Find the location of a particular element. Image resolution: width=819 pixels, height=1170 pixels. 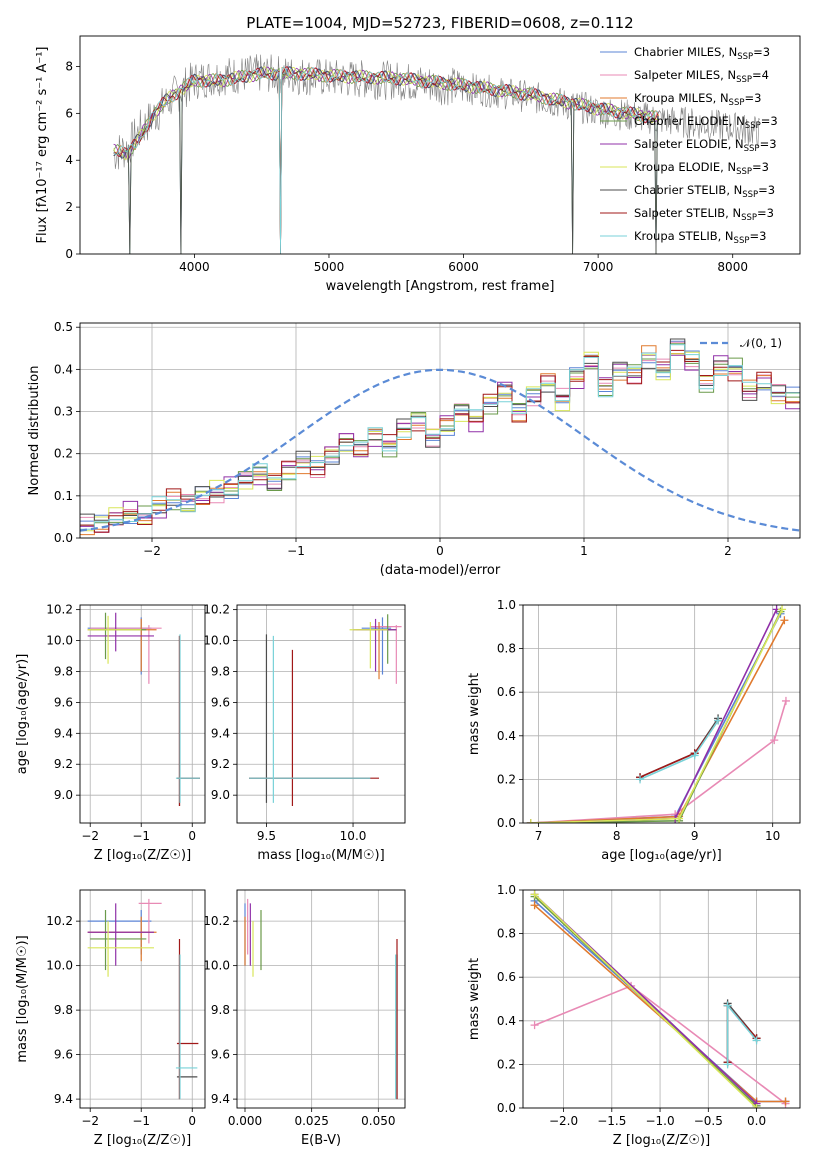

x-tick-label: −0.5 is located at coordinates (708, 1121).